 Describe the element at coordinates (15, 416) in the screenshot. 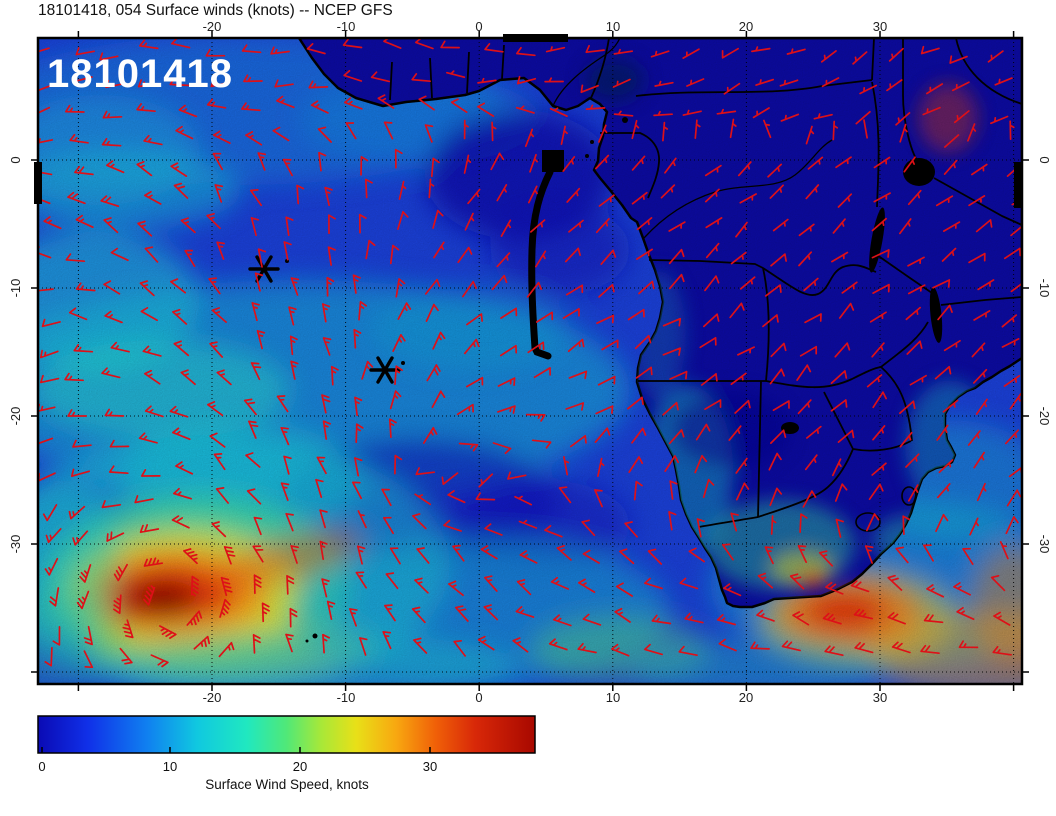

I see `lat-tick-label-left: -20` at that location.